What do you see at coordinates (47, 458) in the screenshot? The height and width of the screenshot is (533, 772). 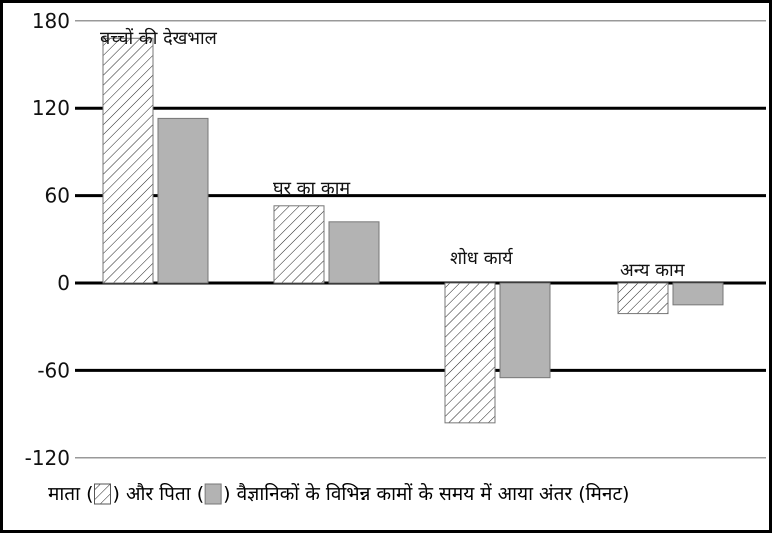 I see `y-tick-label: -120` at bounding box center [47, 458].